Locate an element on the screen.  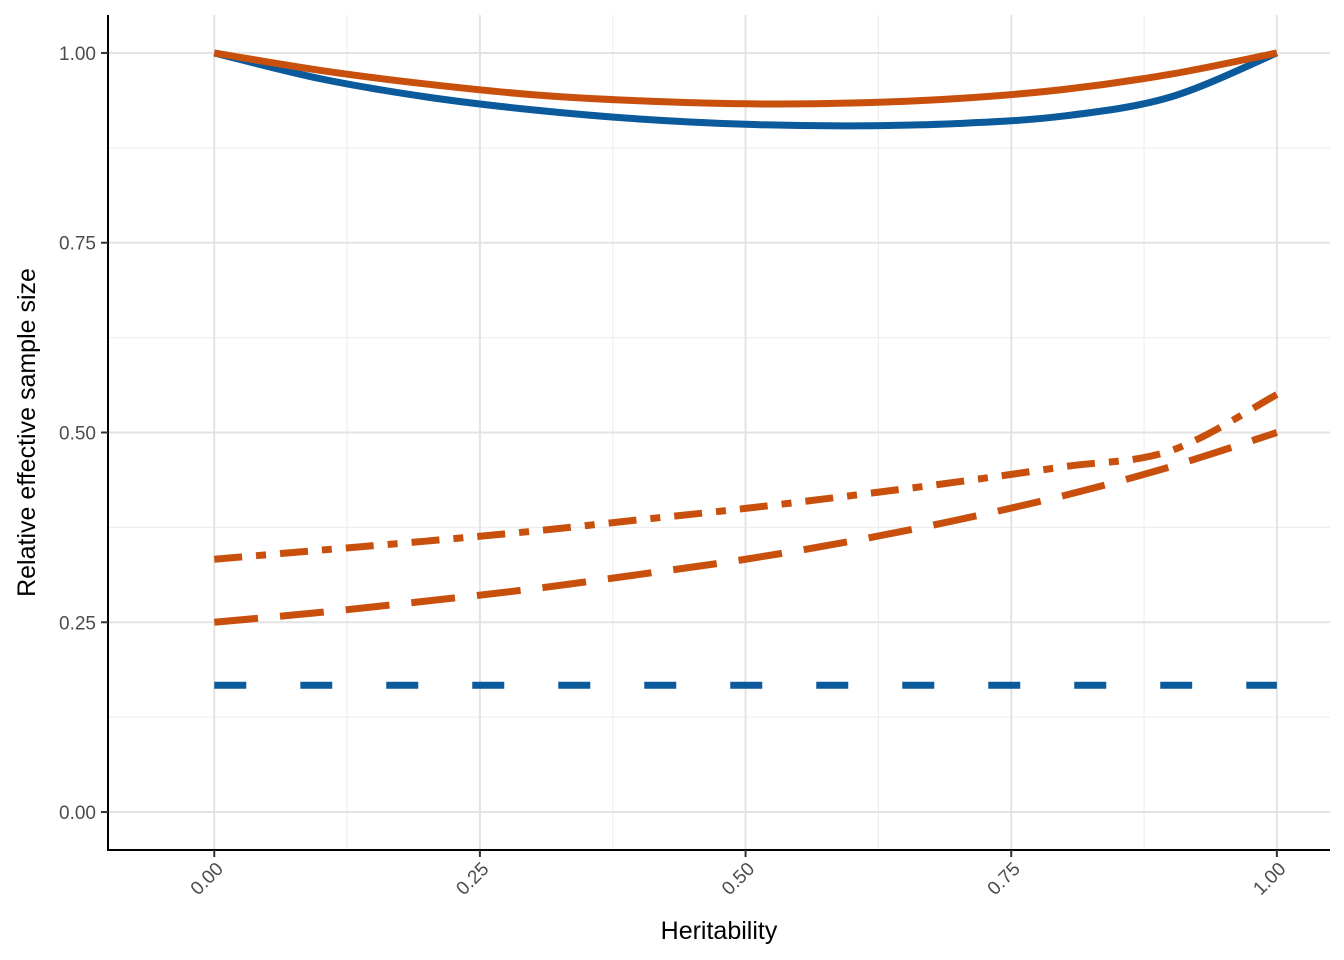
y-tick-label: 0.50 is located at coordinates (77, 434).